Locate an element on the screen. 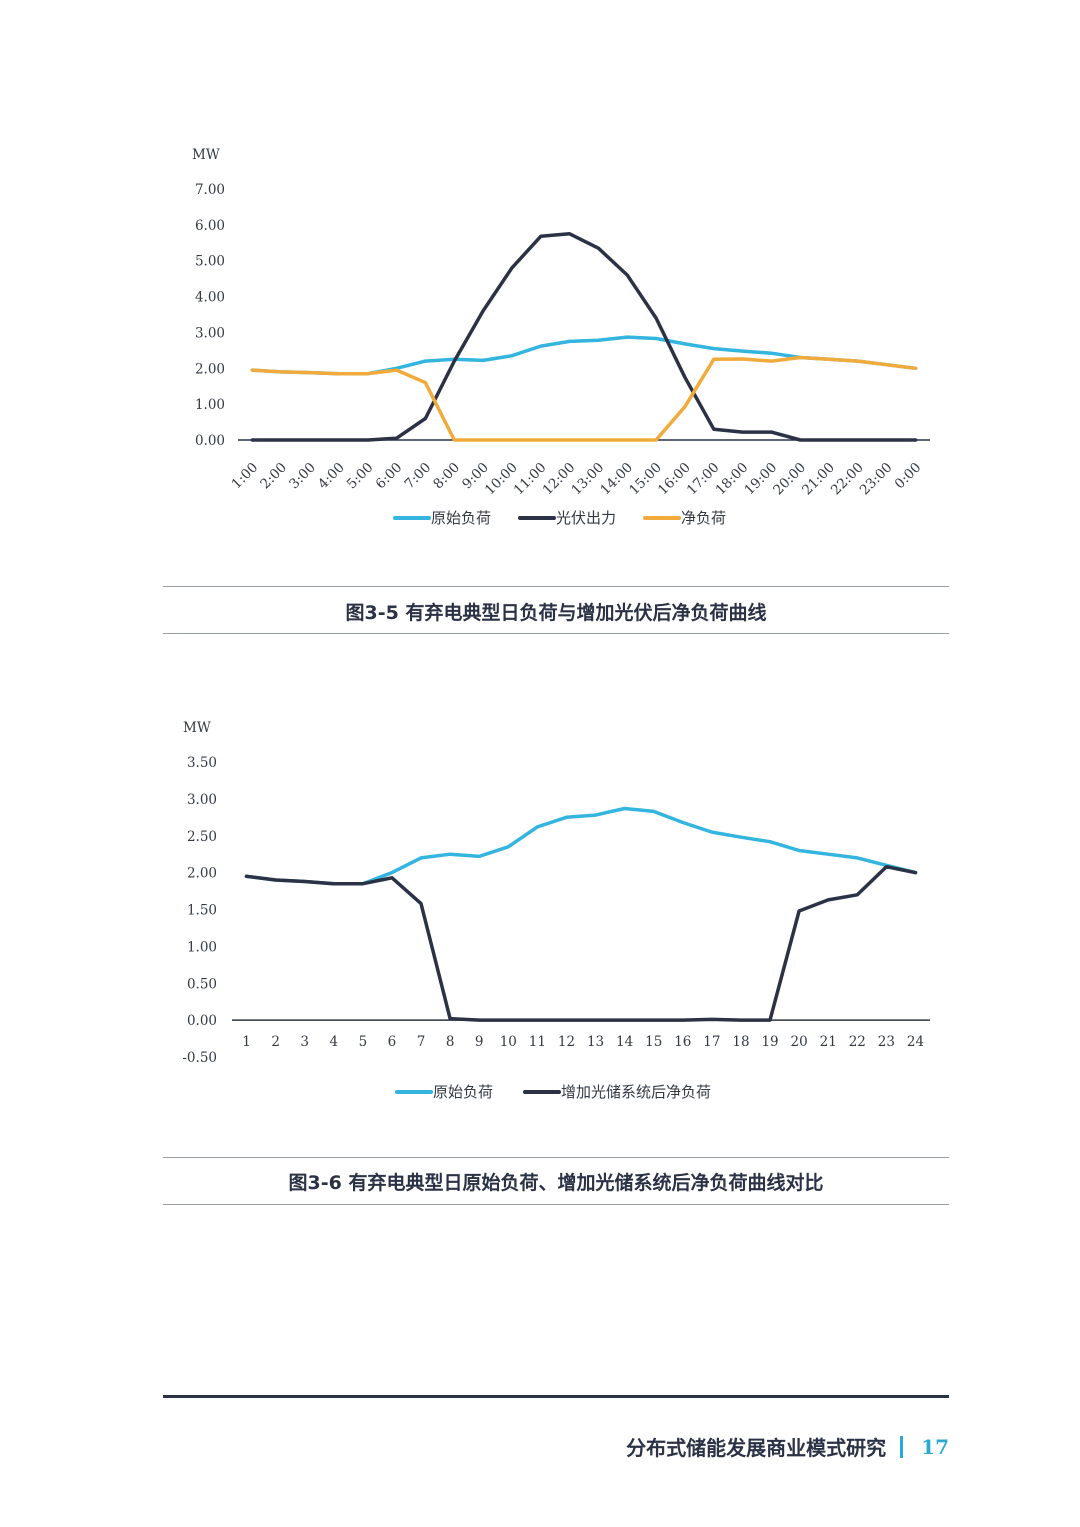 Image resolution: width=1080 pixels, height=1527 pixels. x-tick-label: 0:00 is located at coordinates (908, 476).